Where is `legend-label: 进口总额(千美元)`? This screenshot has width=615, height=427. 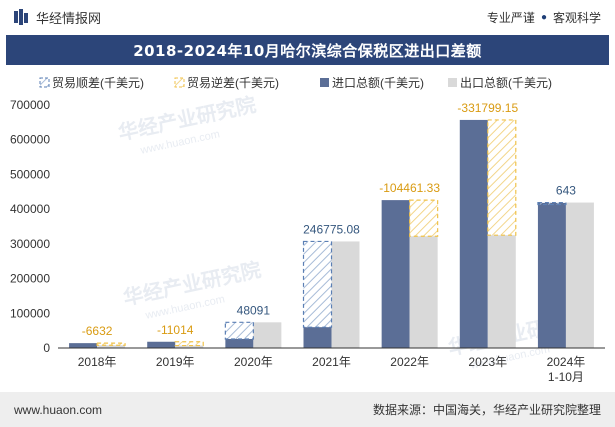
legend-label: 进口总额(千美元) is located at coordinates (378, 83).